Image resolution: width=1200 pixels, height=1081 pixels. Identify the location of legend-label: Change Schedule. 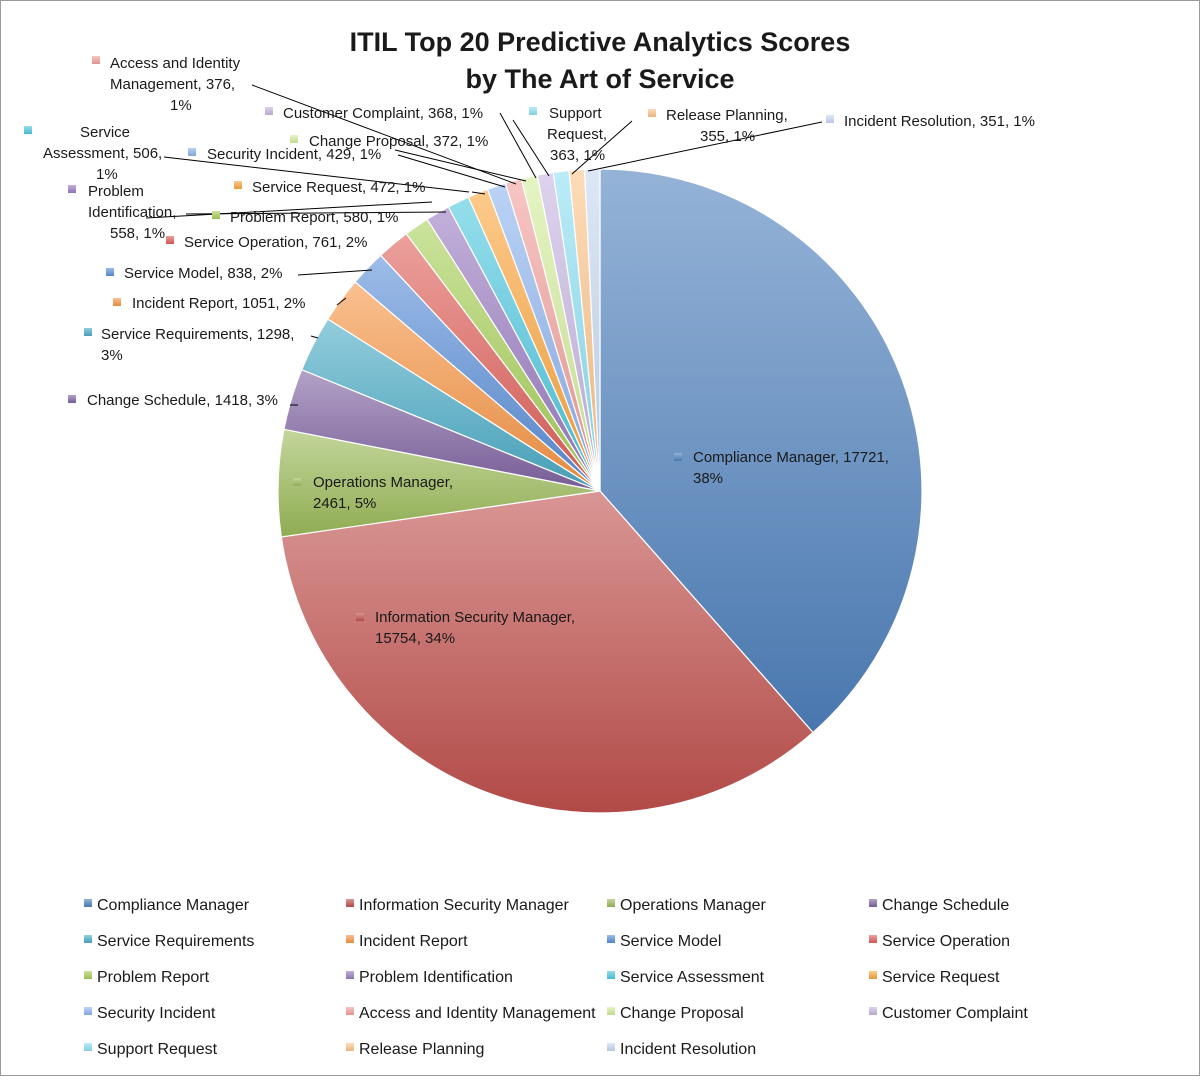
(945, 905).